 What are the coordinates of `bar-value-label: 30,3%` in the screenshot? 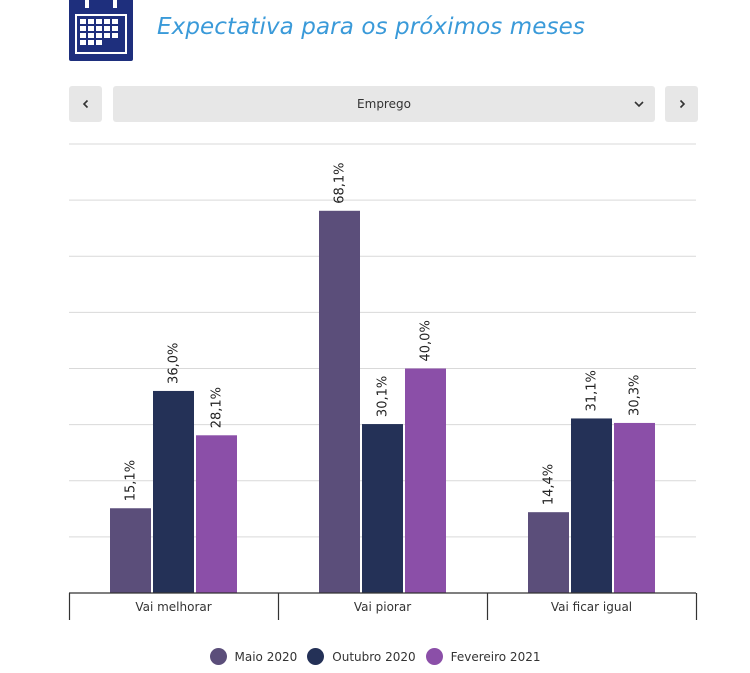 It's located at (635, 395).